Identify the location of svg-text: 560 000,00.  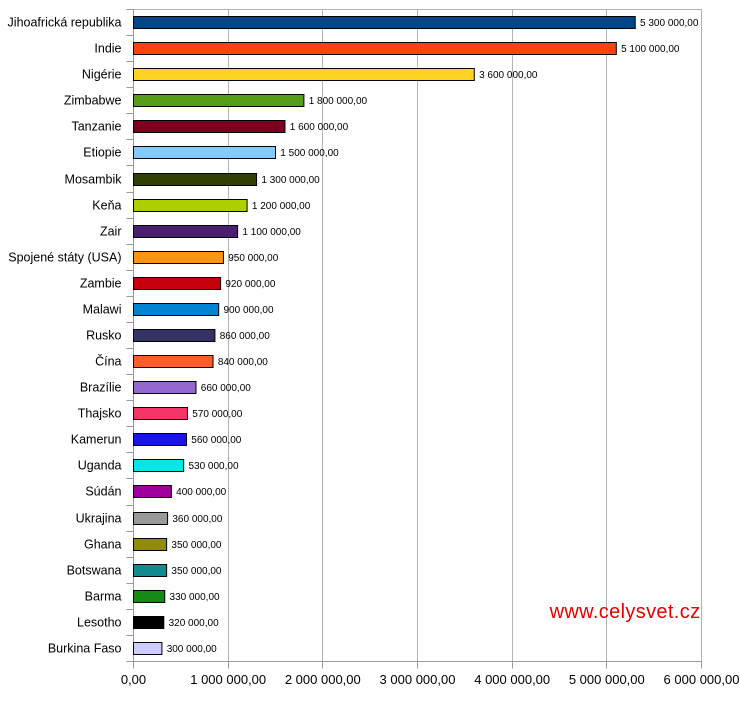
(216, 440).